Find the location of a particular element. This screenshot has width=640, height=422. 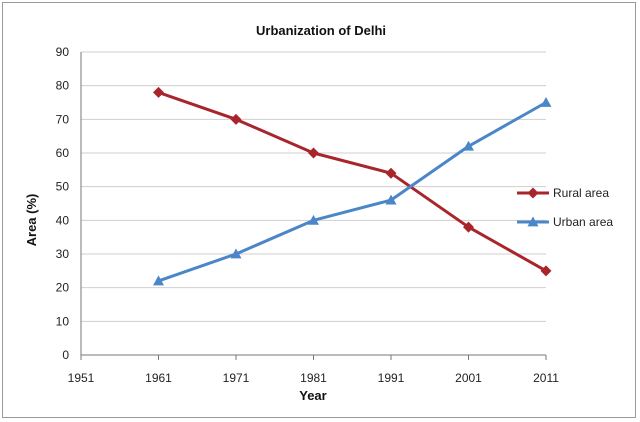

x-tick-label: 1981 is located at coordinates (313, 378).